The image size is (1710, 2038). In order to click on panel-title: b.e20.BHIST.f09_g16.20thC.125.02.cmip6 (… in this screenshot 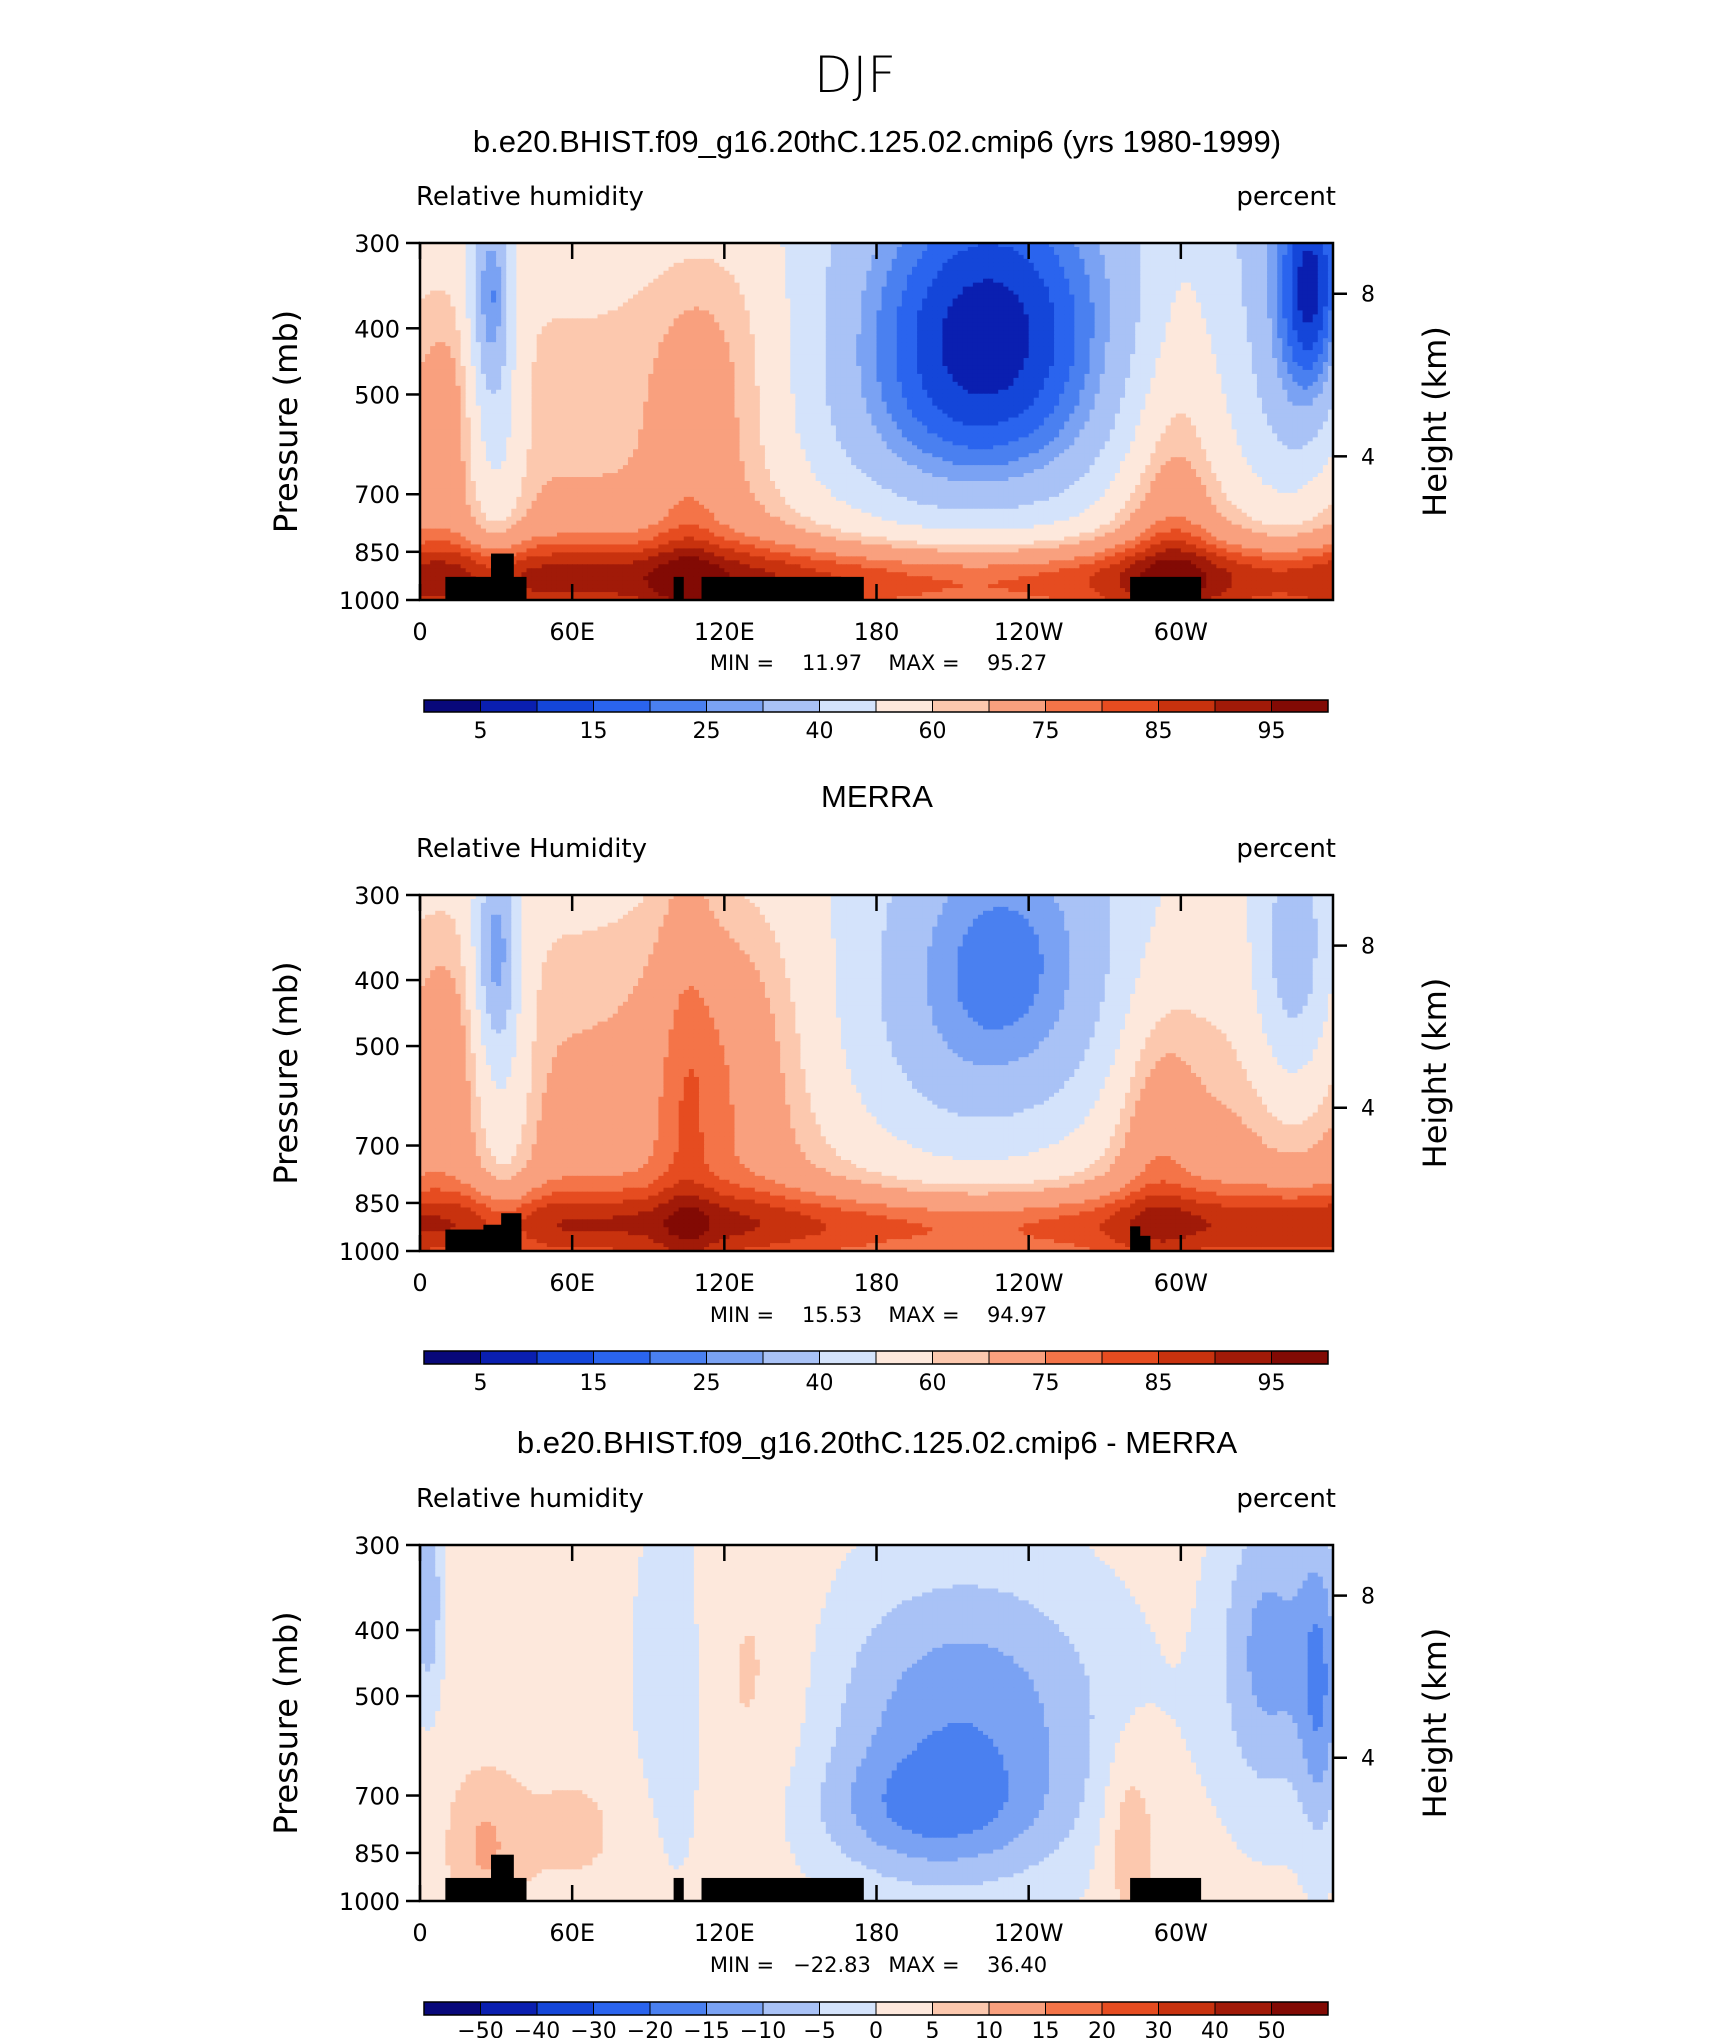, I will do `click(877, 141)`.